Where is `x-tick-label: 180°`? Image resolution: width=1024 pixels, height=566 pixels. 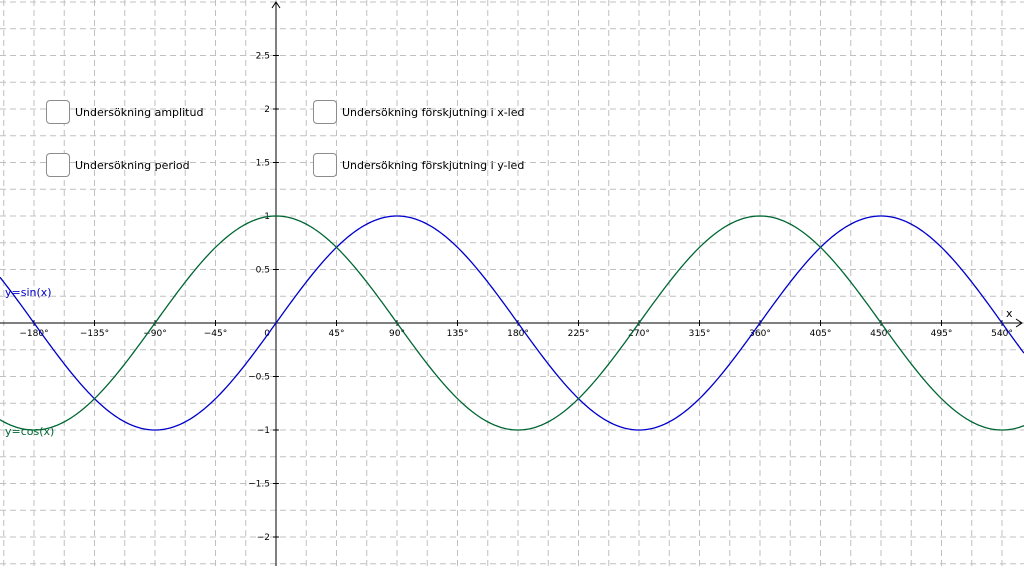 x-tick-label: 180° is located at coordinates (518, 334).